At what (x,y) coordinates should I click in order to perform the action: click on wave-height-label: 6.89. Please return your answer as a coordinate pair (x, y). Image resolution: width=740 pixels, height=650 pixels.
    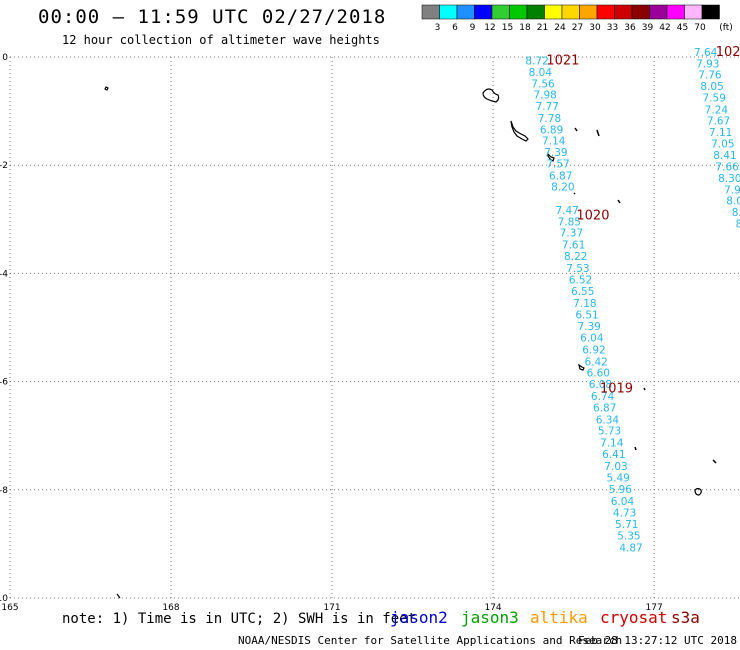
    Looking at the image, I should click on (551, 130).